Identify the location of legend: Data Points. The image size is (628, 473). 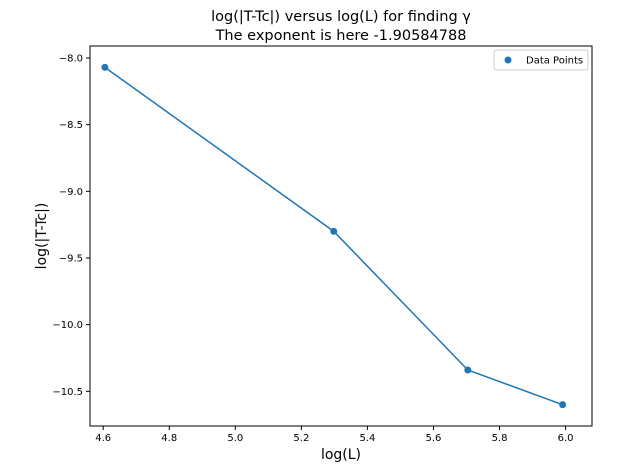
(541, 60).